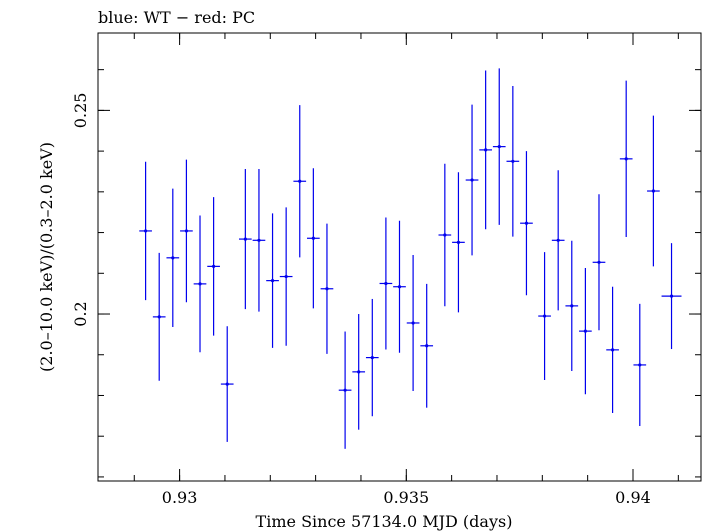 The image size is (705, 532). I want to click on y-tick-label: 0.2, so click(80, 313).